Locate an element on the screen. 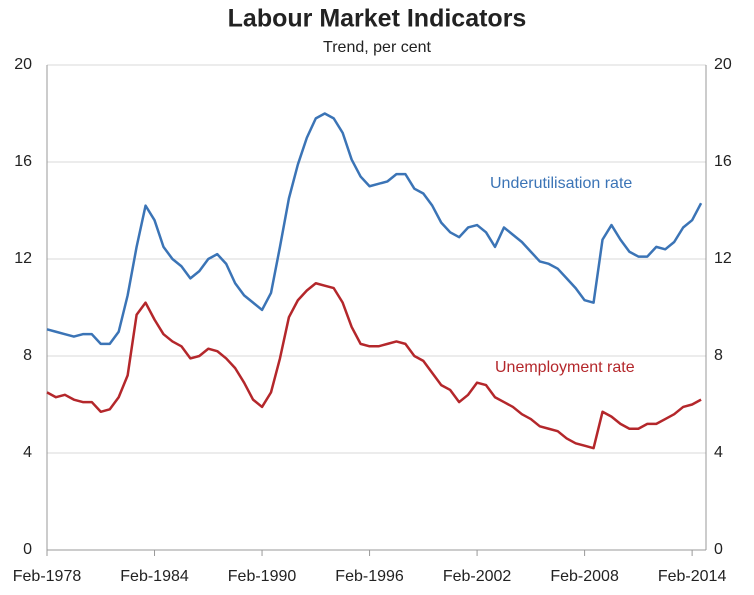 Image resolution: width=754 pixels, height=595 pixels. y2-tick-label: 12 is located at coordinates (723, 258).